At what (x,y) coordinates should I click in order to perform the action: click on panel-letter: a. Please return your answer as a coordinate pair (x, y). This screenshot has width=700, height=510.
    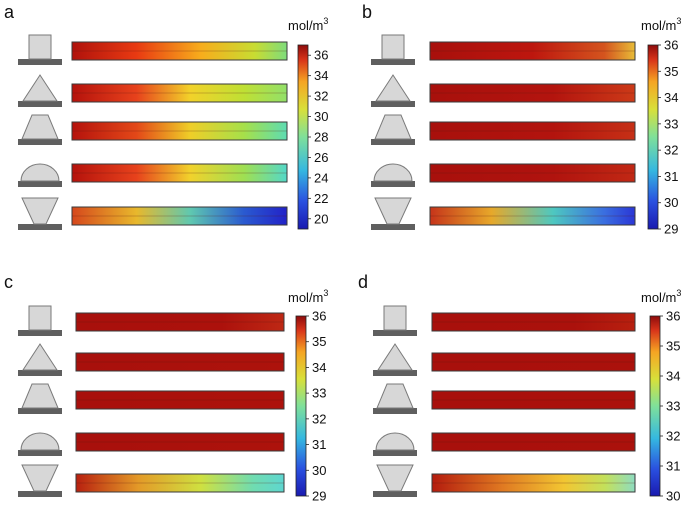
    Looking at the image, I should click on (9, 12).